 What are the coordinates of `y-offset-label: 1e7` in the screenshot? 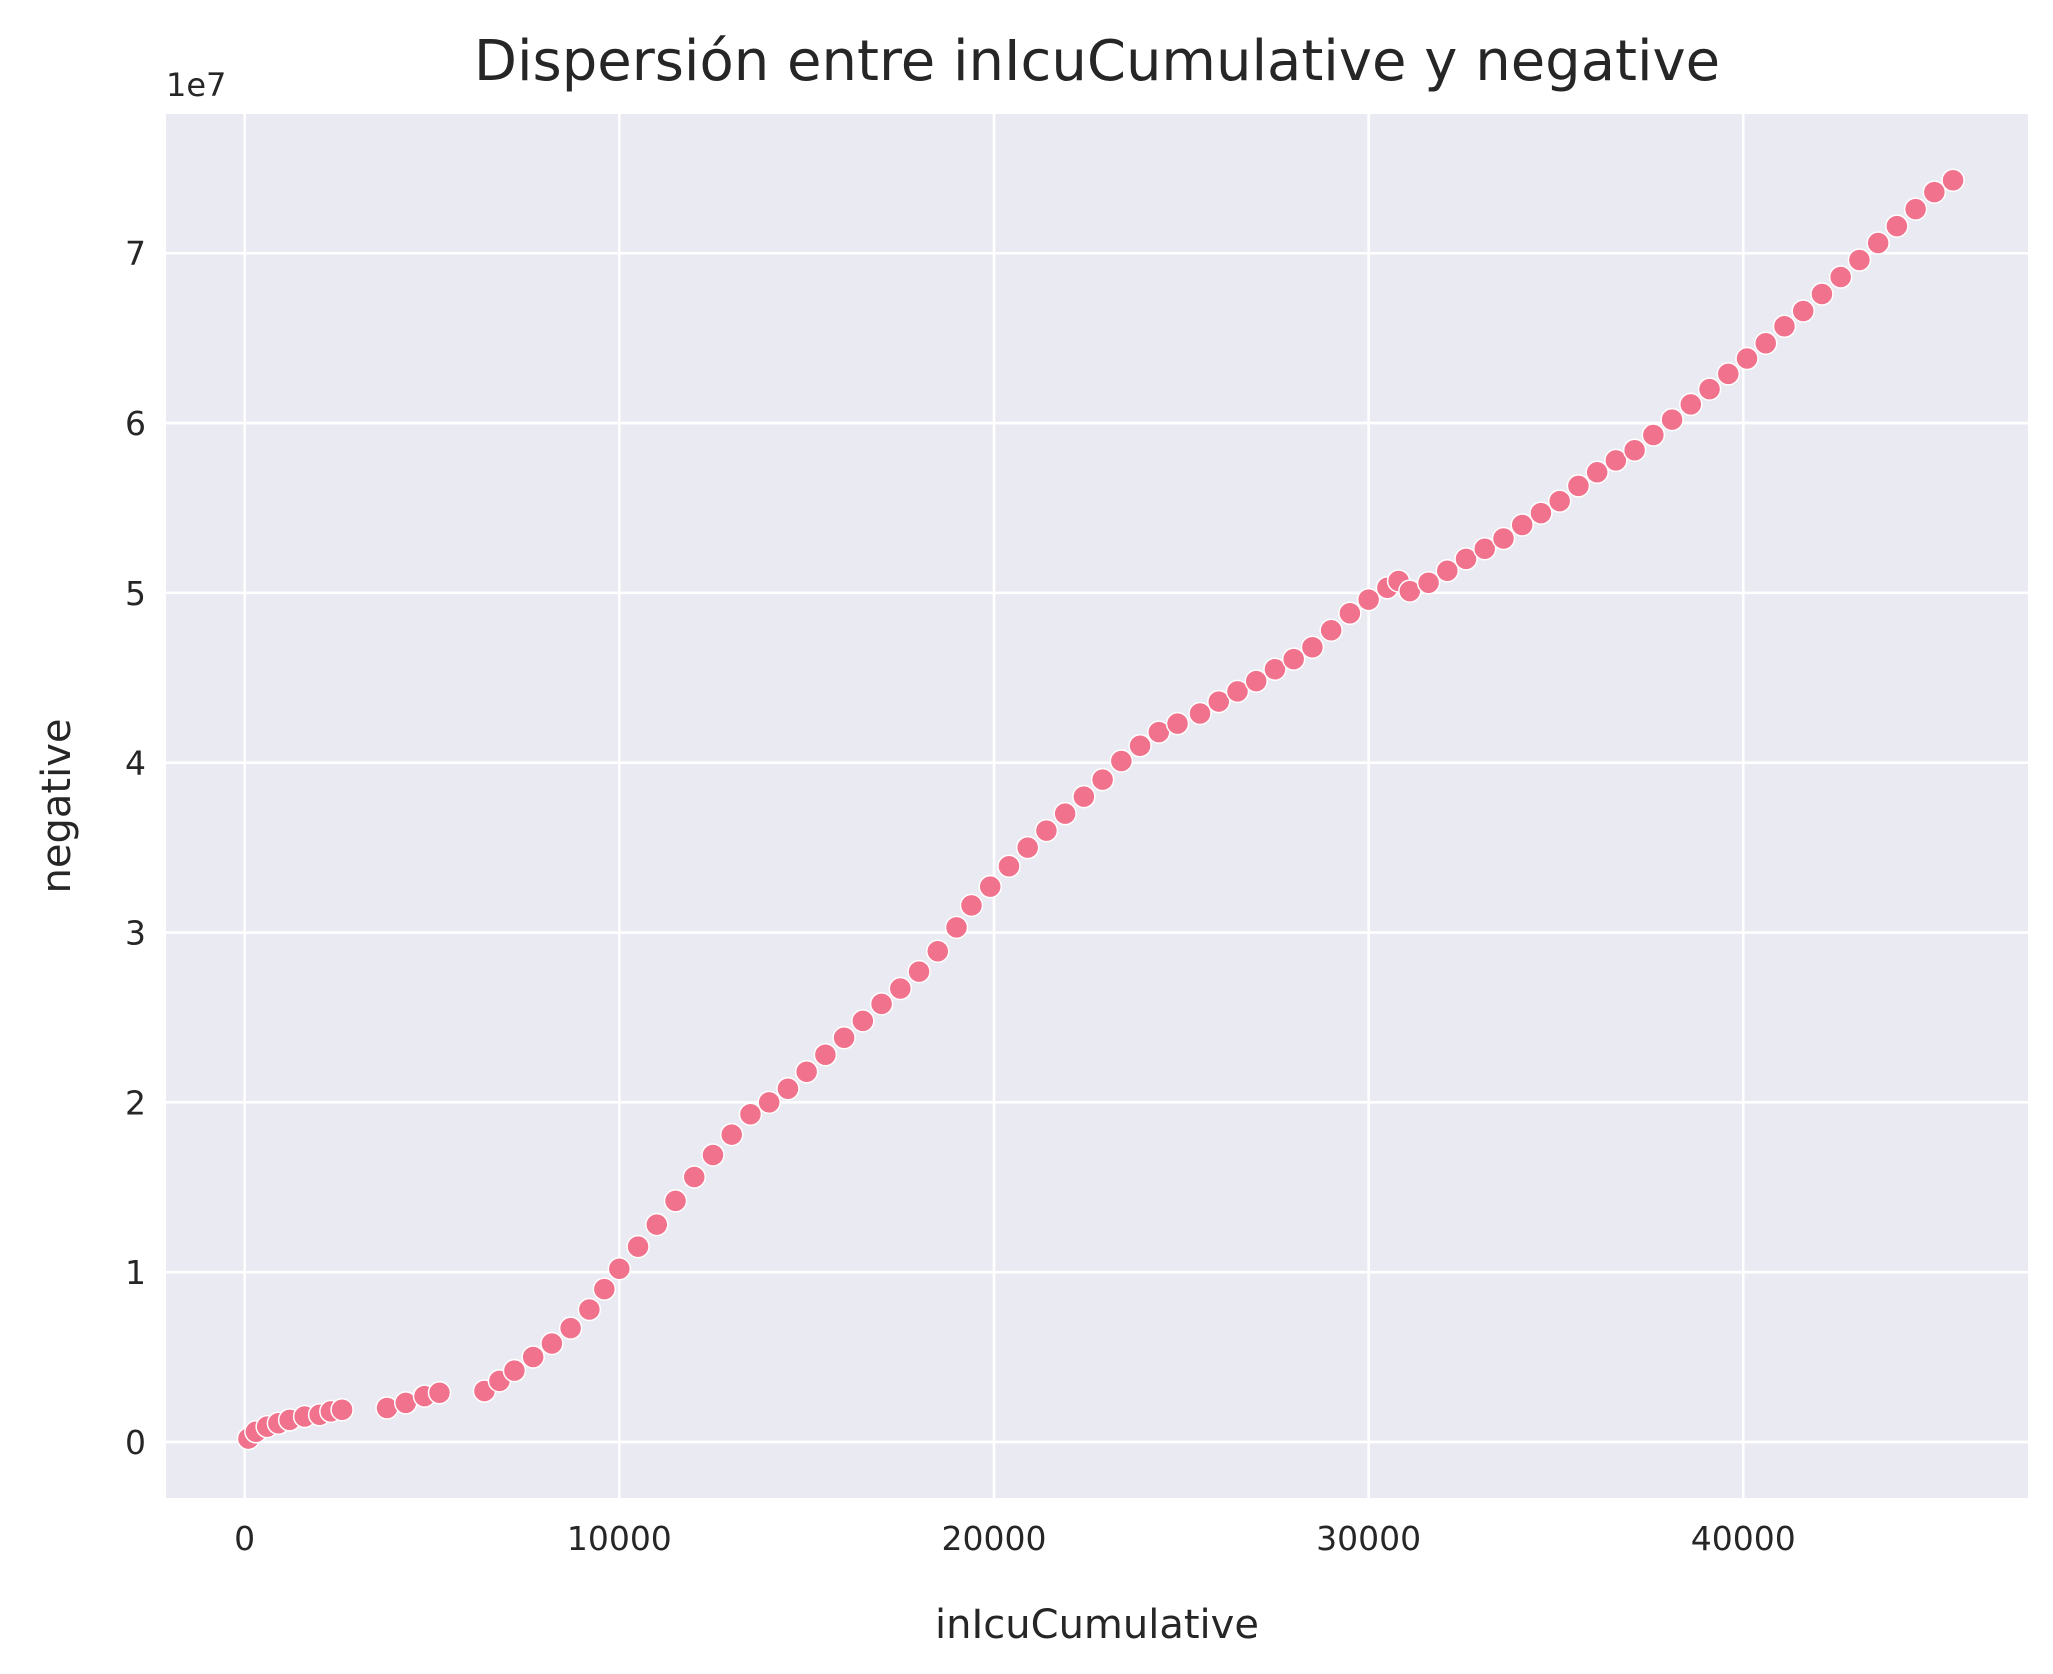 It's located at (196, 85).